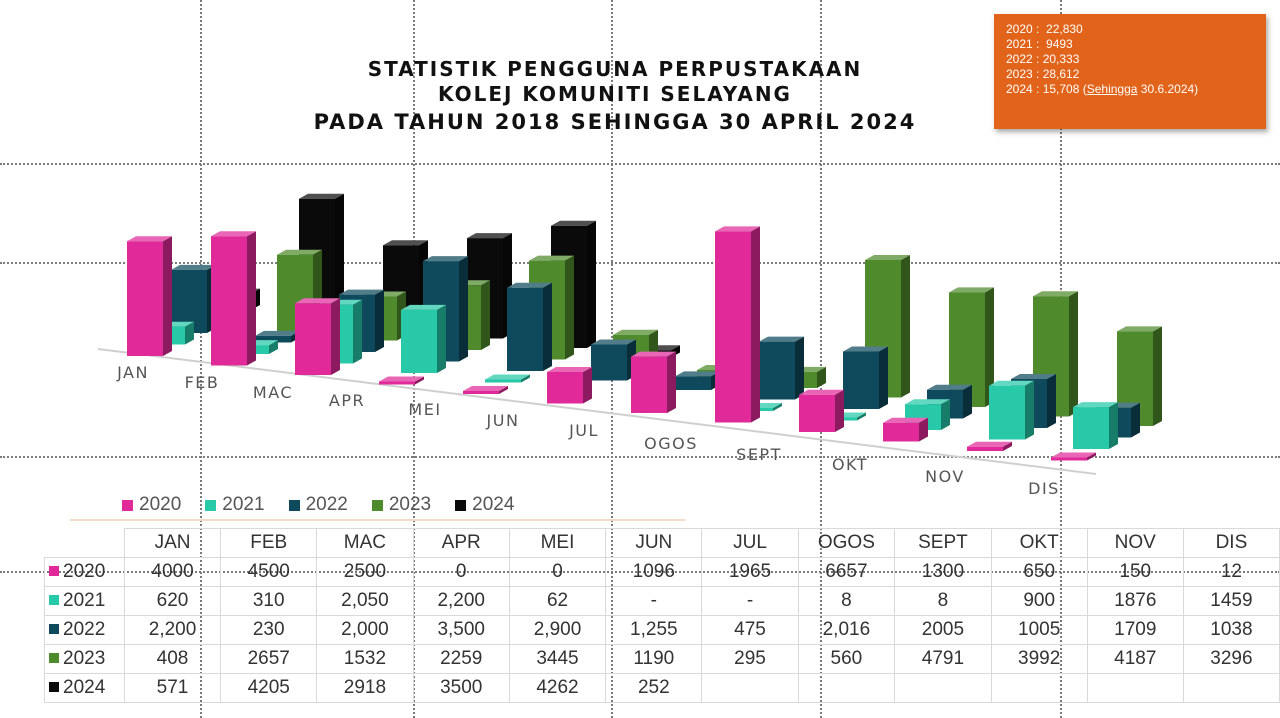 Image resolution: width=1280 pixels, height=718 pixels. What do you see at coordinates (229, 301) in the screenshot?
I see `bar-2020-feb` at bounding box center [229, 301].